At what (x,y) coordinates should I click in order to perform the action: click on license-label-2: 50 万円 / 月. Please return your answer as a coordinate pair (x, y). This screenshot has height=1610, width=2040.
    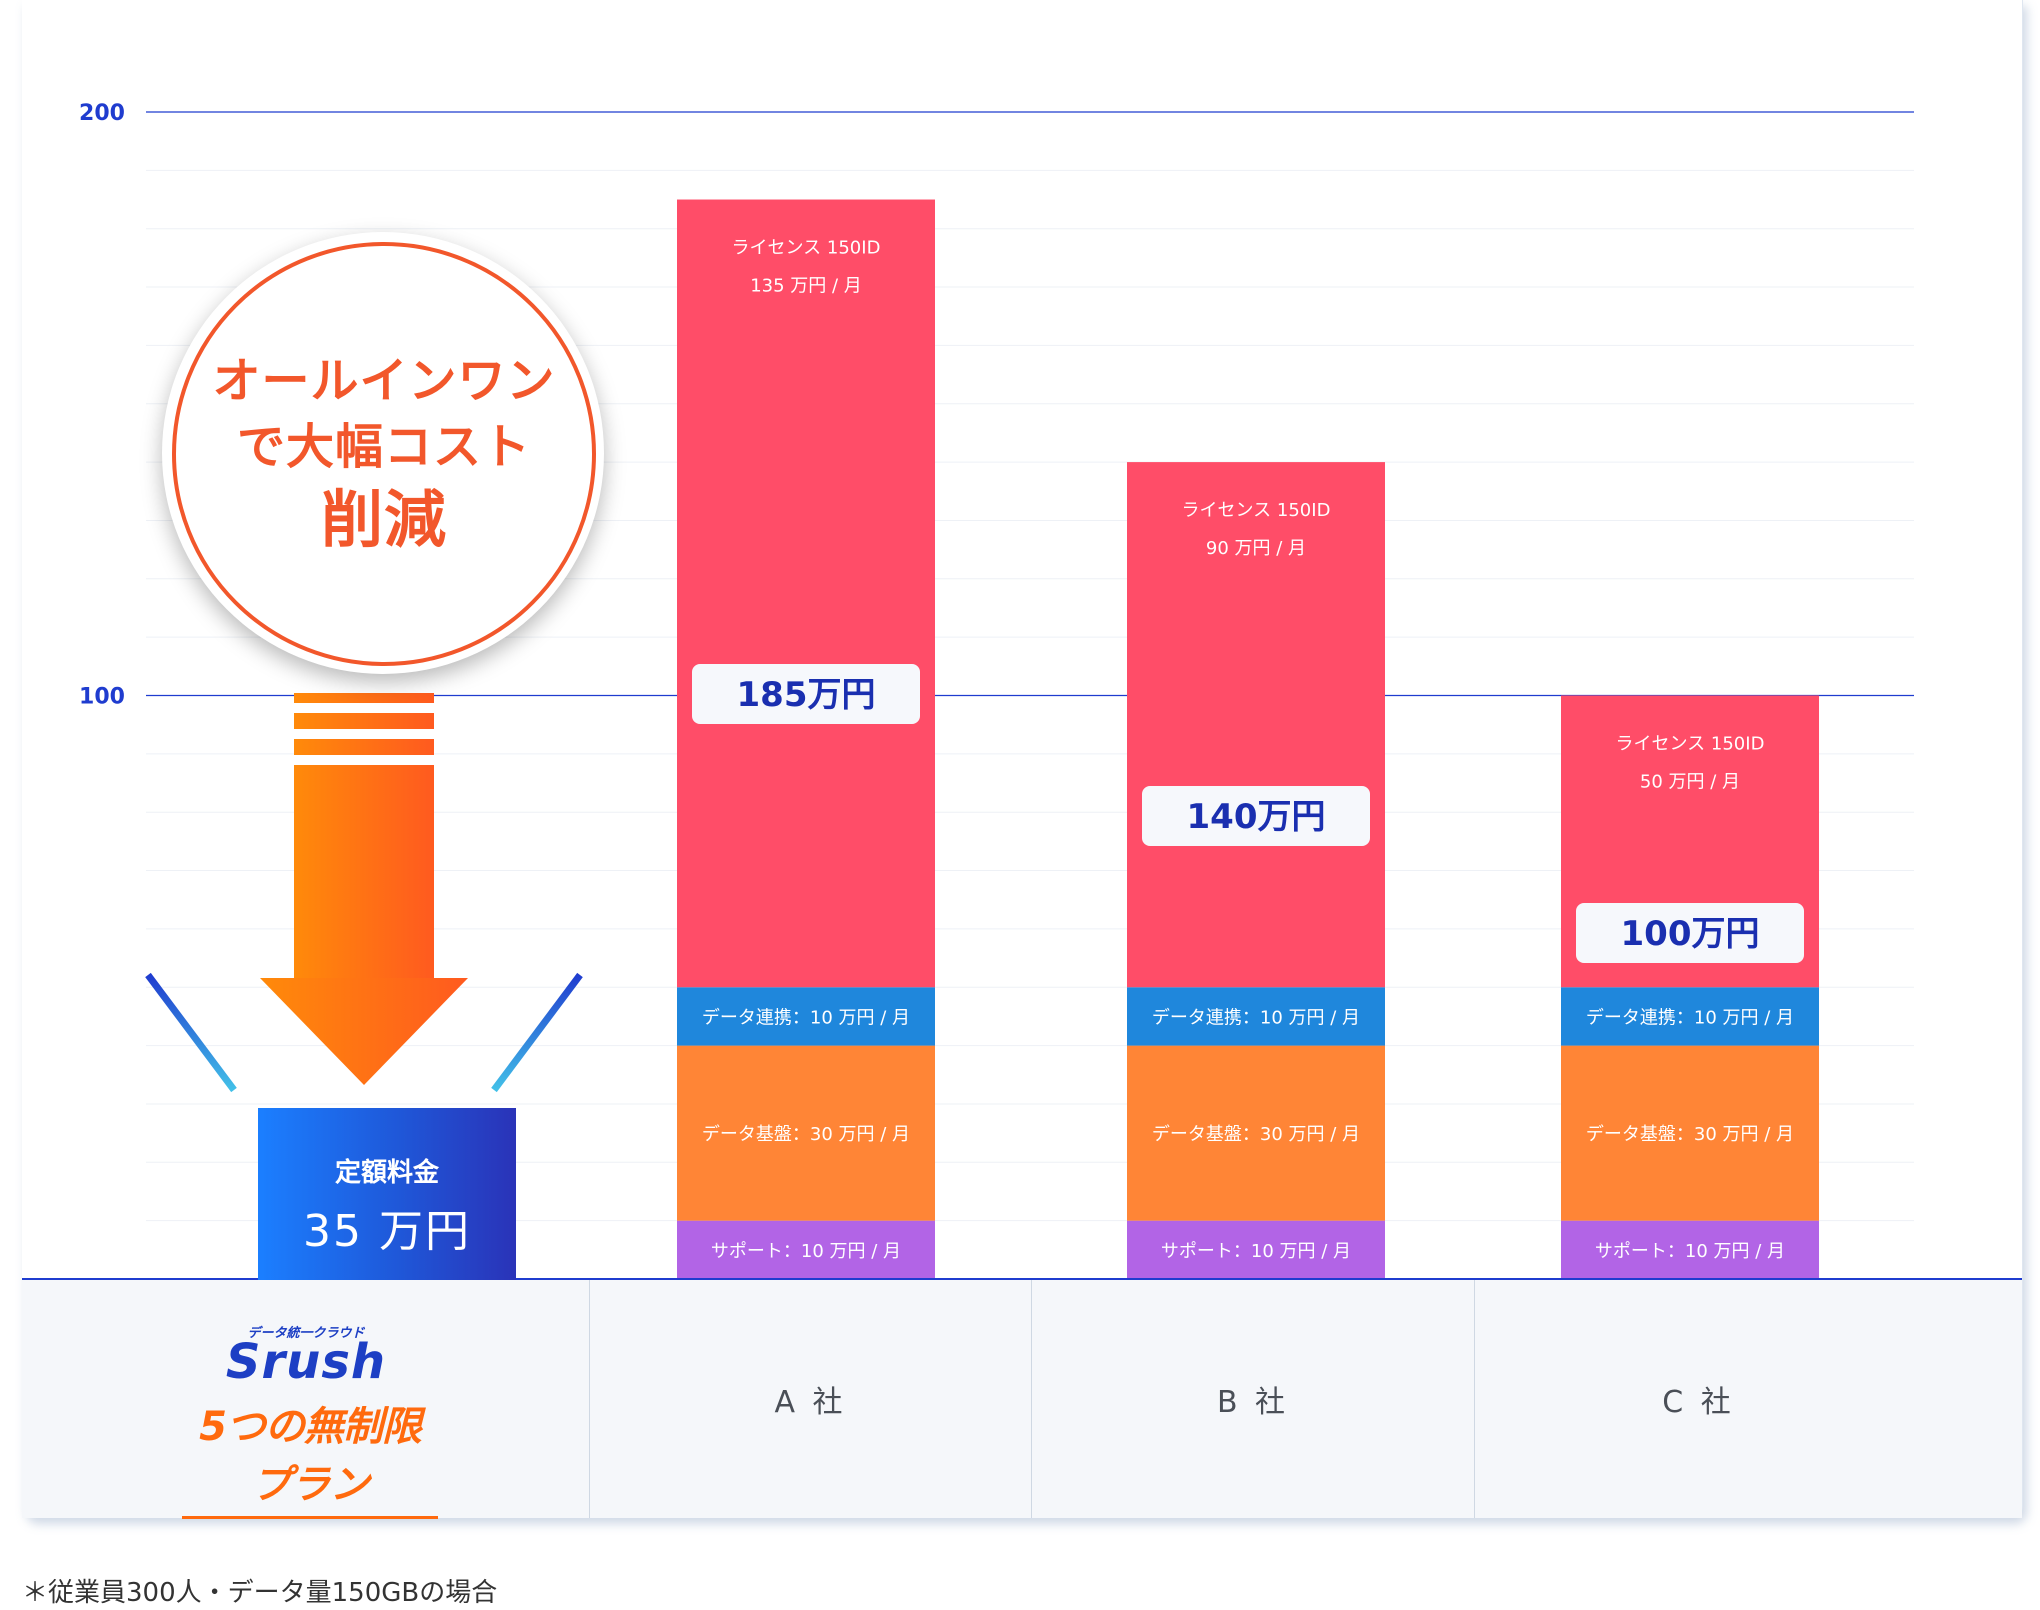
    Looking at the image, I should click on (1690, 782).